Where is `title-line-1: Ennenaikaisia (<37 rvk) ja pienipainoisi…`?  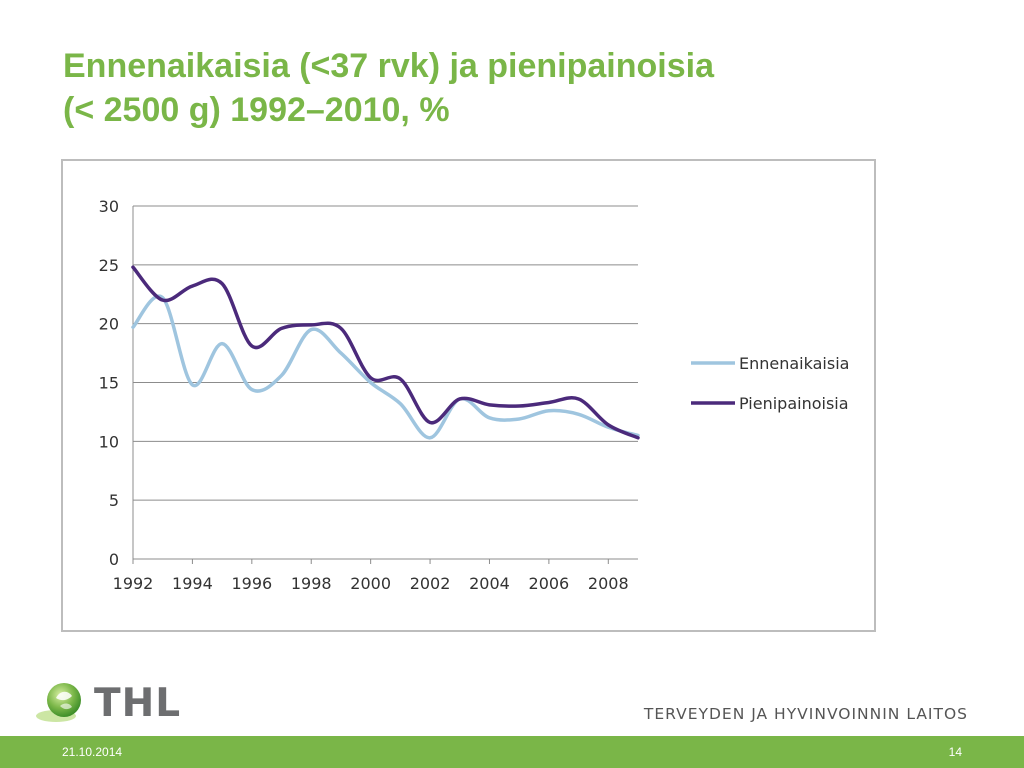
title-line-1: Ennenaikaisia (<37 rvk) ja pienipainoisi… is located at coordinates (388, 66).